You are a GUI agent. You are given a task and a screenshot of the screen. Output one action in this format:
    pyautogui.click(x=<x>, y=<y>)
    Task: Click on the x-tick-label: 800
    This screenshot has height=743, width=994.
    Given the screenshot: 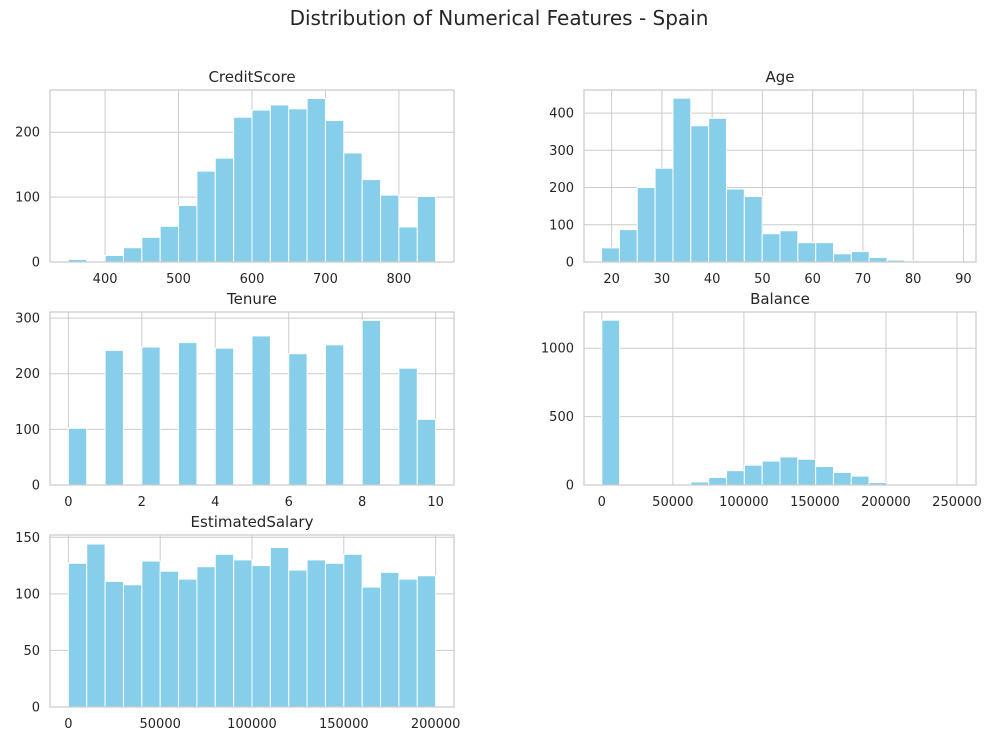 What is the action you would take?
    pyautogui.click(x=398, y=279)
    